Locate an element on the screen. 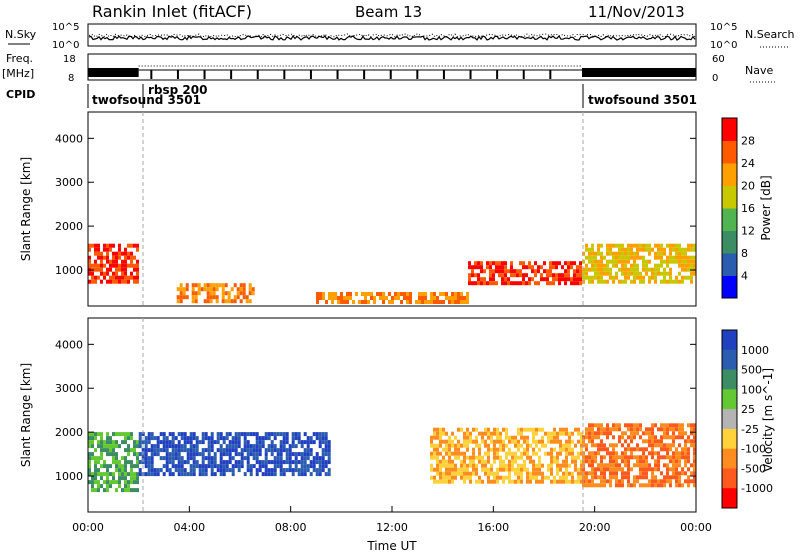  colorbar-tick-label: 28 is located at coordinates (748, 141).